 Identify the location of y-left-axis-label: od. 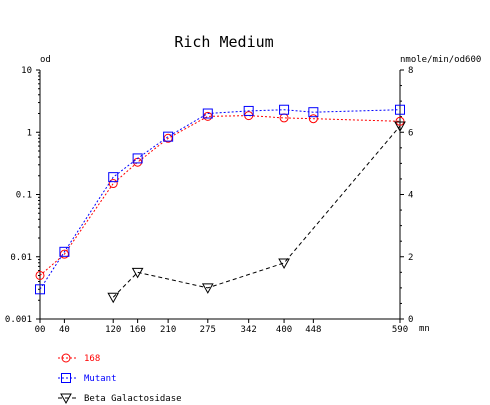
(45, 60).